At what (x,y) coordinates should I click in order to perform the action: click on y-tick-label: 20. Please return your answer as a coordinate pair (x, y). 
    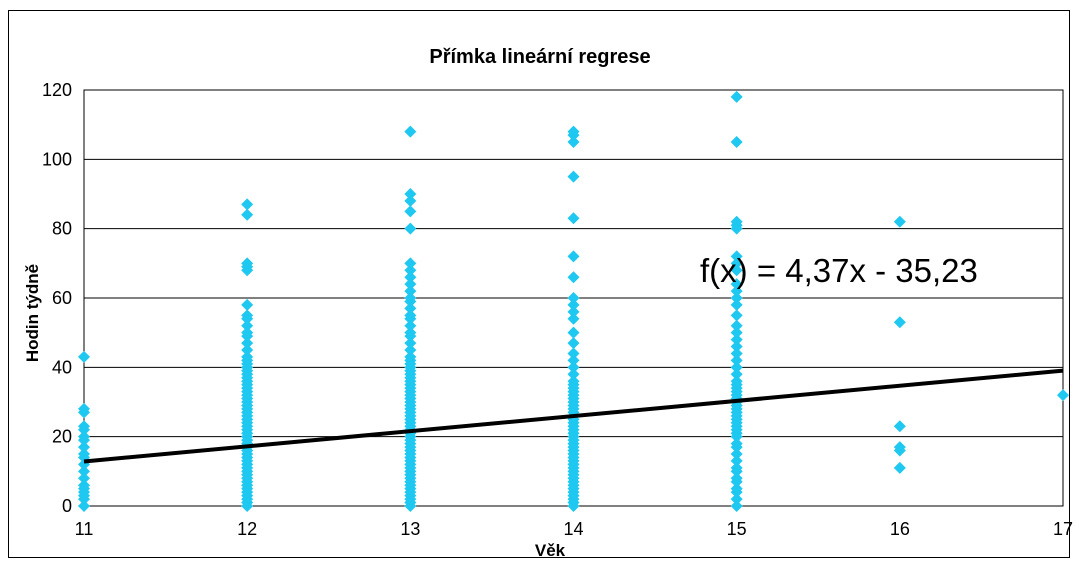
    Looking at the image, I should click on (62, 437).